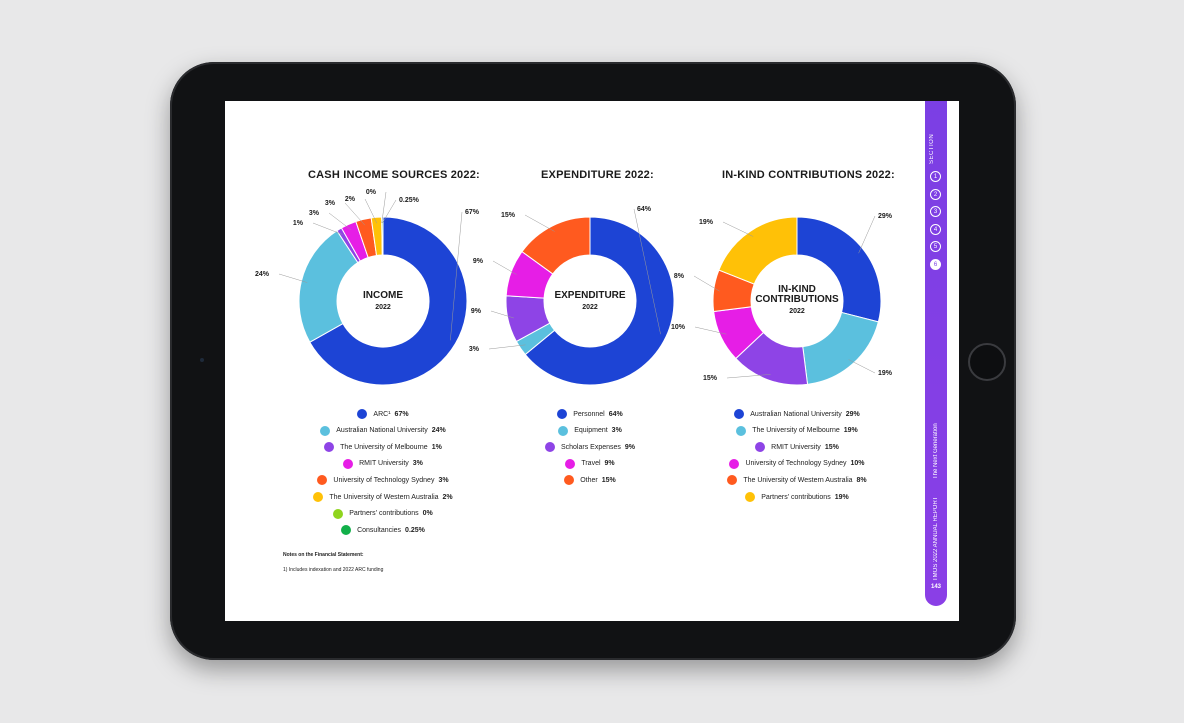  I want to click on value-label-1-2: 9%, so click(476, 311).